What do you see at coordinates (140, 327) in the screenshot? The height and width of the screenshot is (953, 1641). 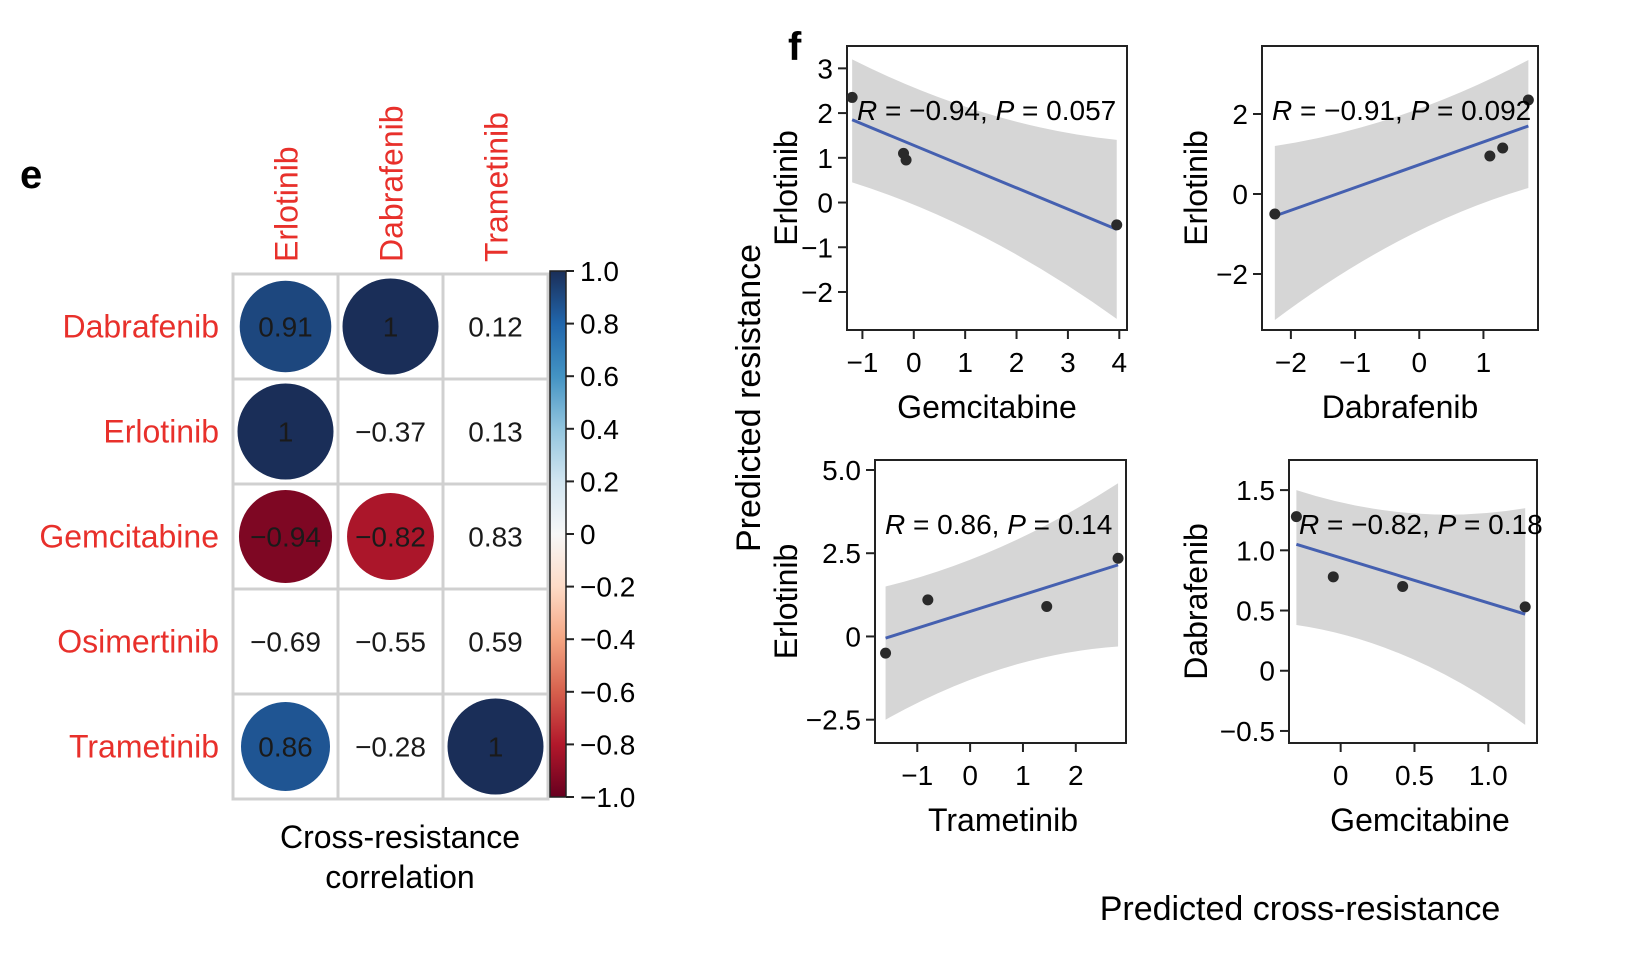 I see `row-label: Dabrafenib` at bounding box center [140, 327].